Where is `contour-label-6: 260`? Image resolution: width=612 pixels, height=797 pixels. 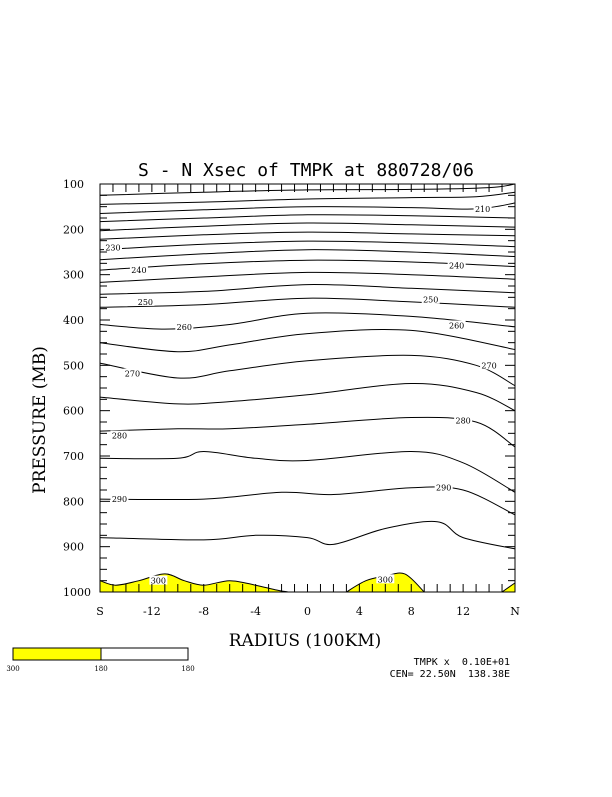
contour-label-6: 260 is located at coordinates (184, 327).